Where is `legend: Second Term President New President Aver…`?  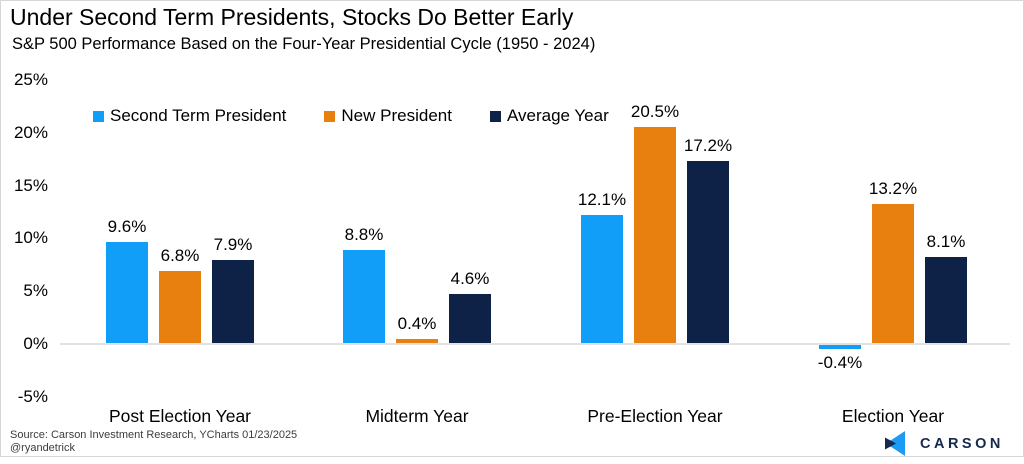 legend: Second Term President New President Aver… is located at coordinates (351, 116).